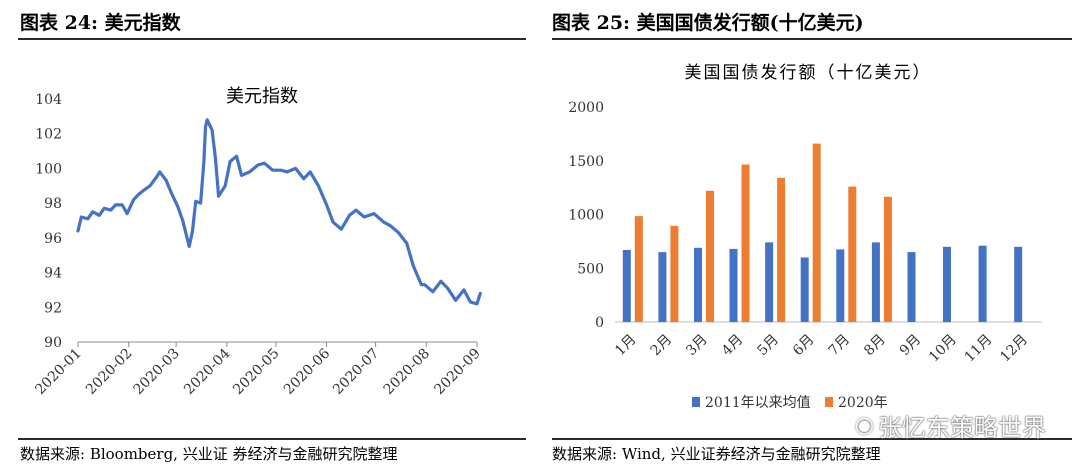 This screenshot has width=1080, height=473. I want to click on legend-label: 2011年以来均值, so click(758, 403).